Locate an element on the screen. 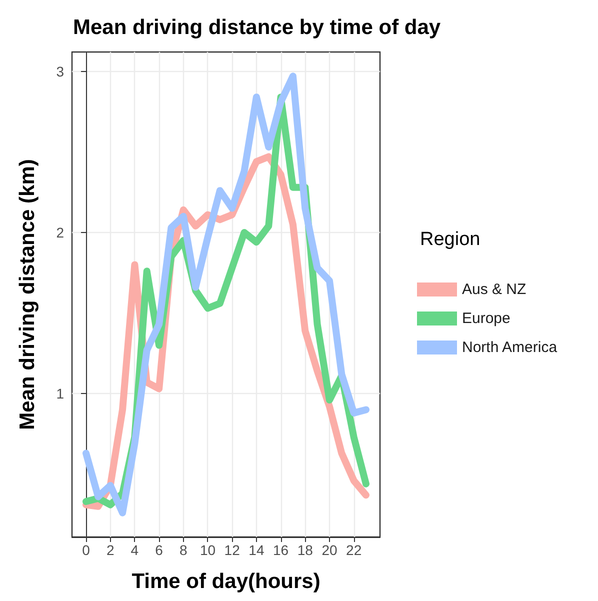  x-tick-label: 2 is located at coordinates (110, 550).